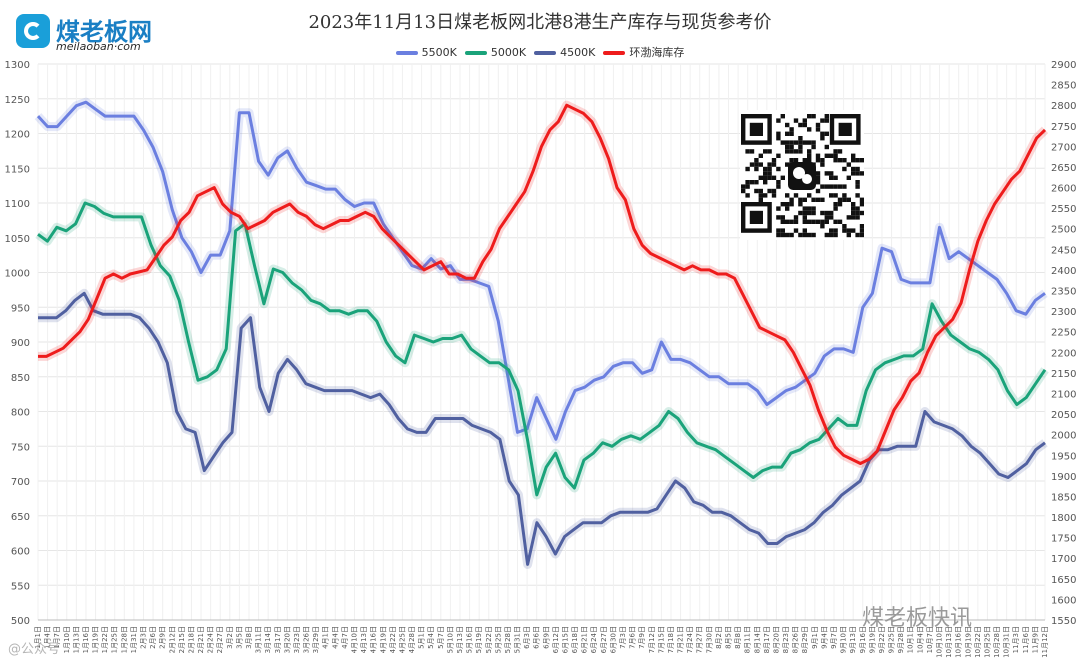  What do you see at coordinates (978, 642) in the screenshot?
I see `x-tick-label: 10月22日` at bounding box center [978, 642].